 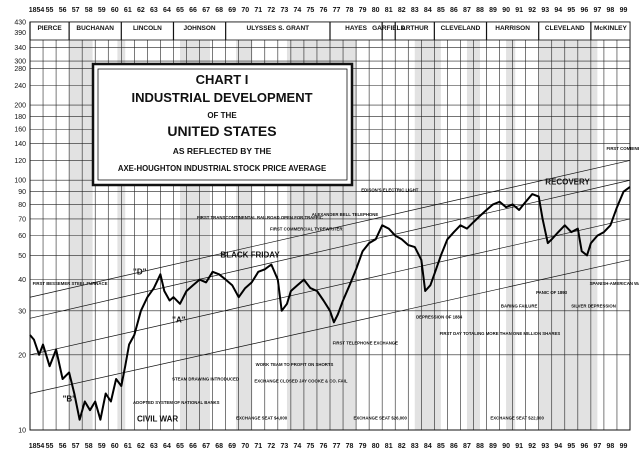 What do you see at coordinates (467, 446) in the screenshot?
I see `x-tick-bottom: 87` at bounding box center [467, 446].